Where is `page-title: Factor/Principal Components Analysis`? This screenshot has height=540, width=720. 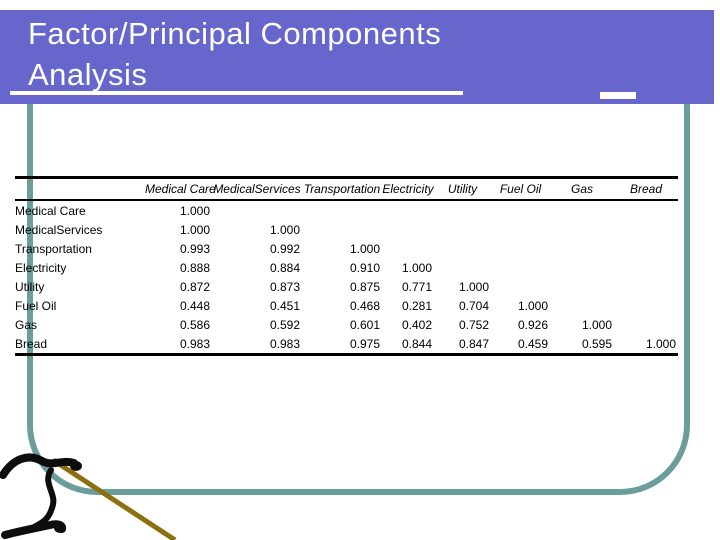 page-title: Factor/Principal Components Analysis is located at coordinates (234, 54).